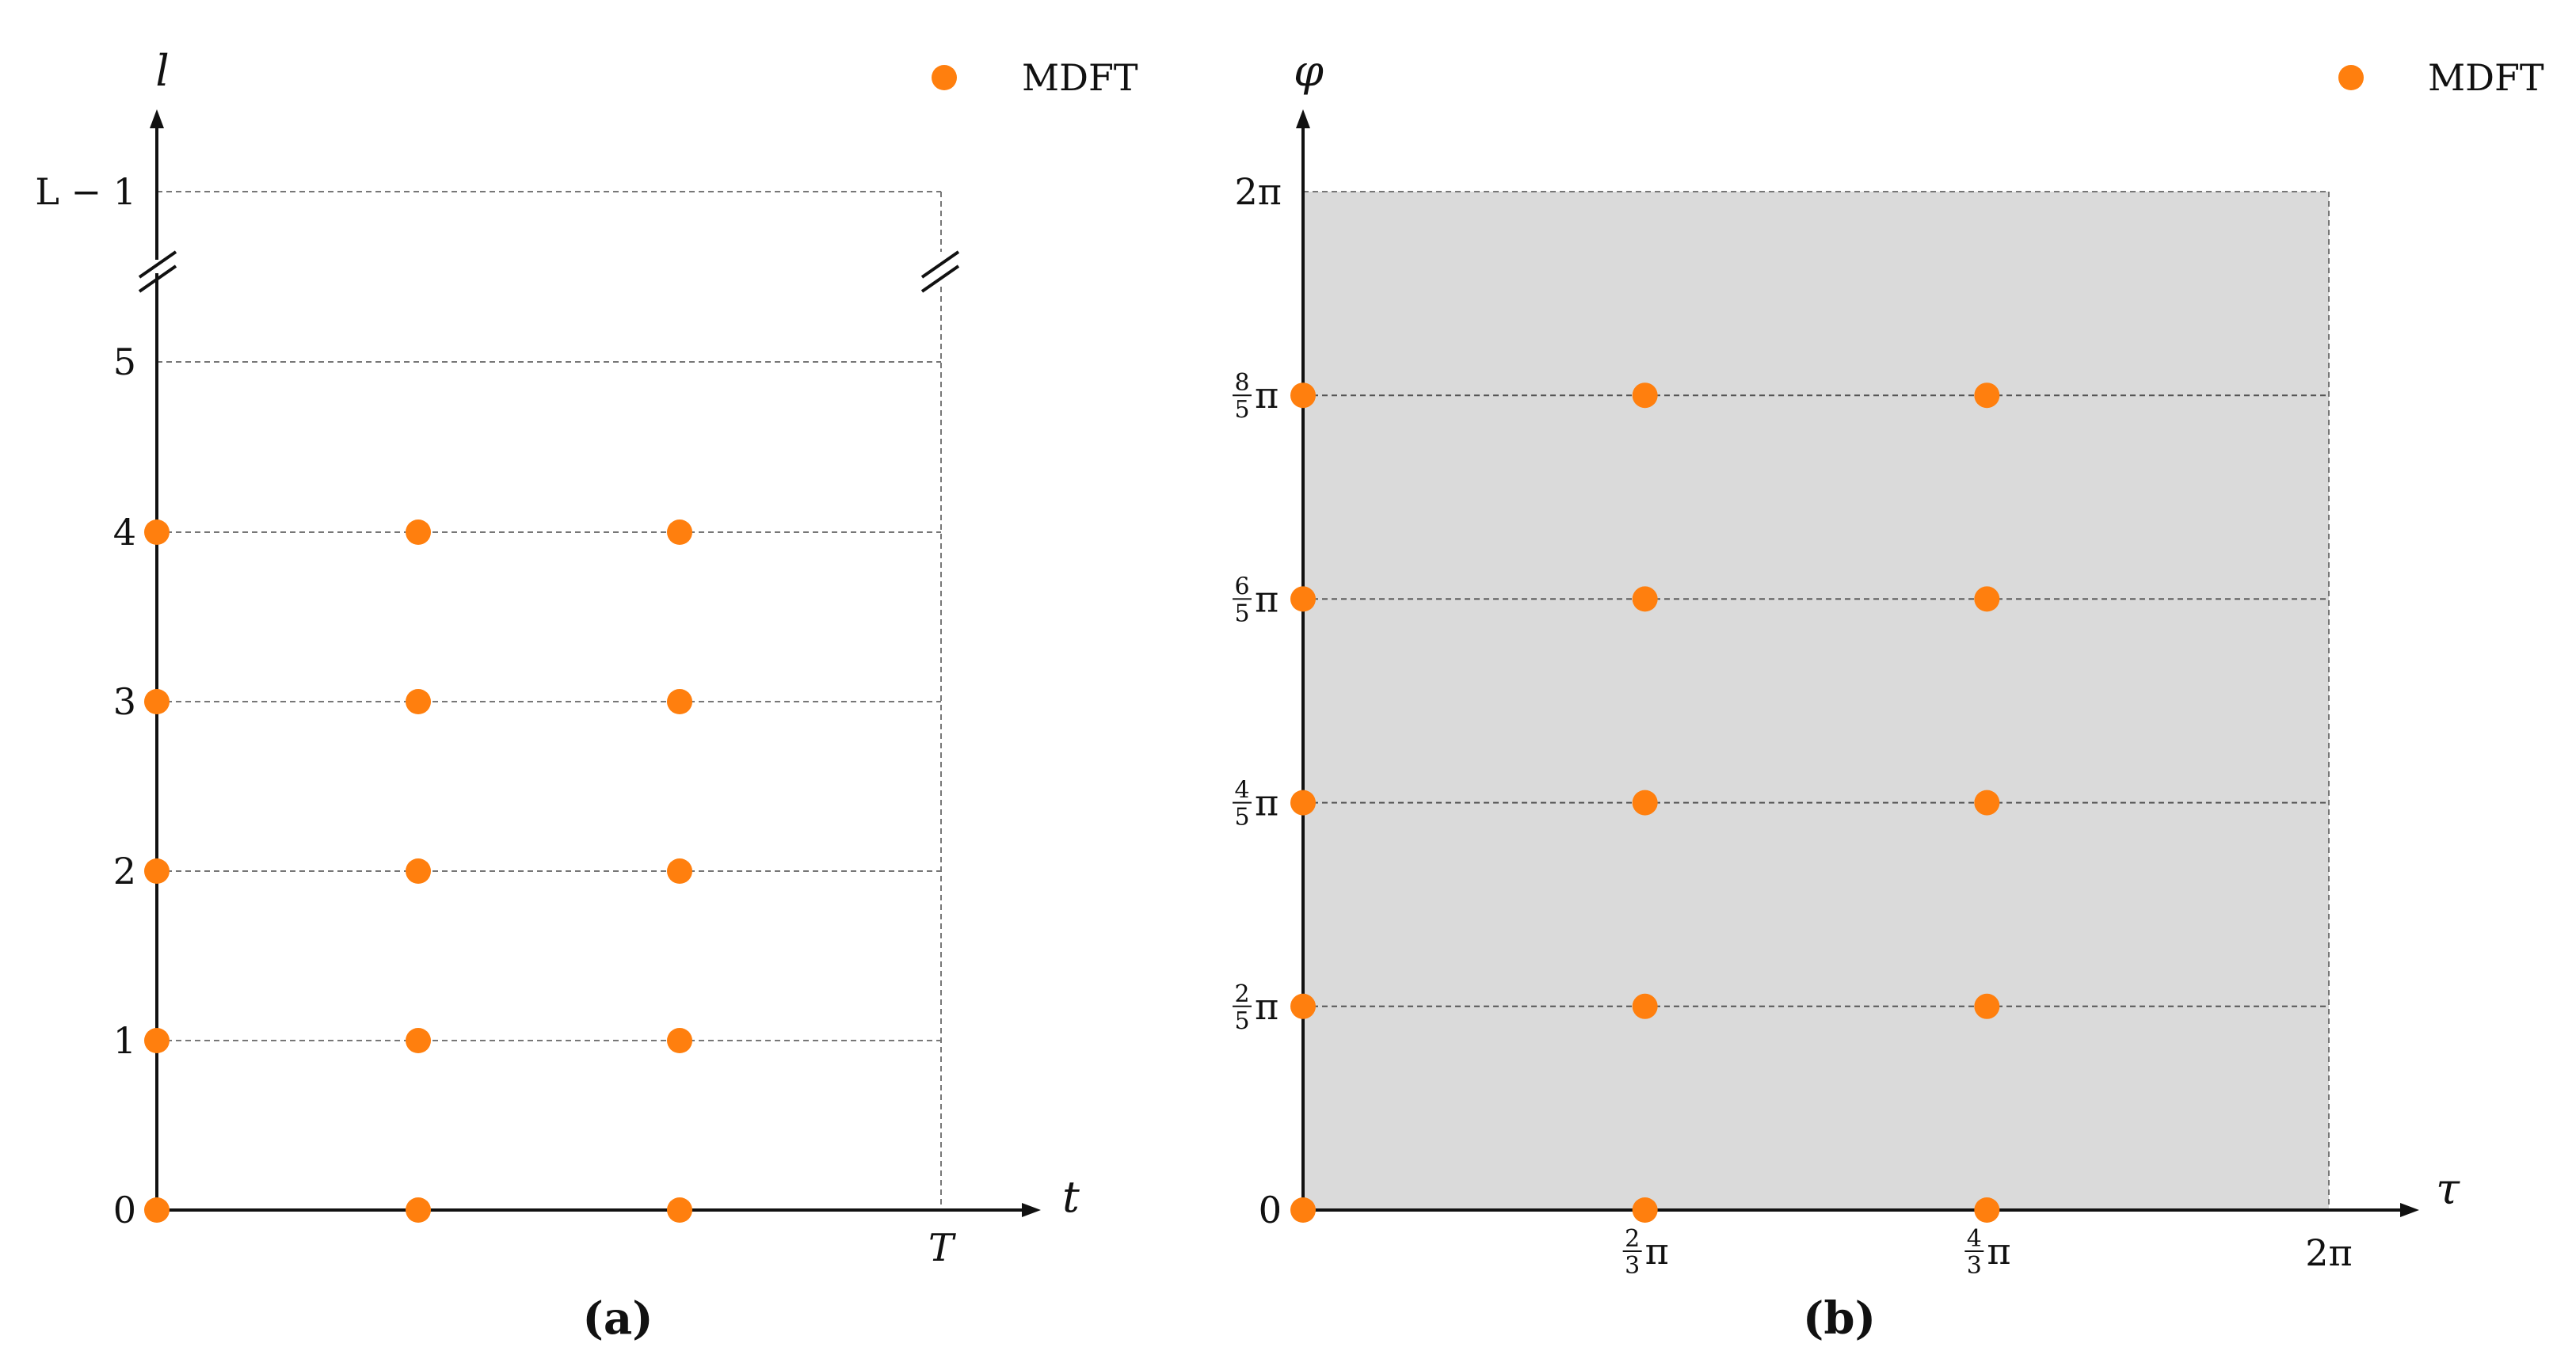 This screenshot has height=1351, width=2576. What do you see at coordinates (157, 118) in the screenshot?
I see `y-axis-a-arrow` at bounding box center [157, 118].